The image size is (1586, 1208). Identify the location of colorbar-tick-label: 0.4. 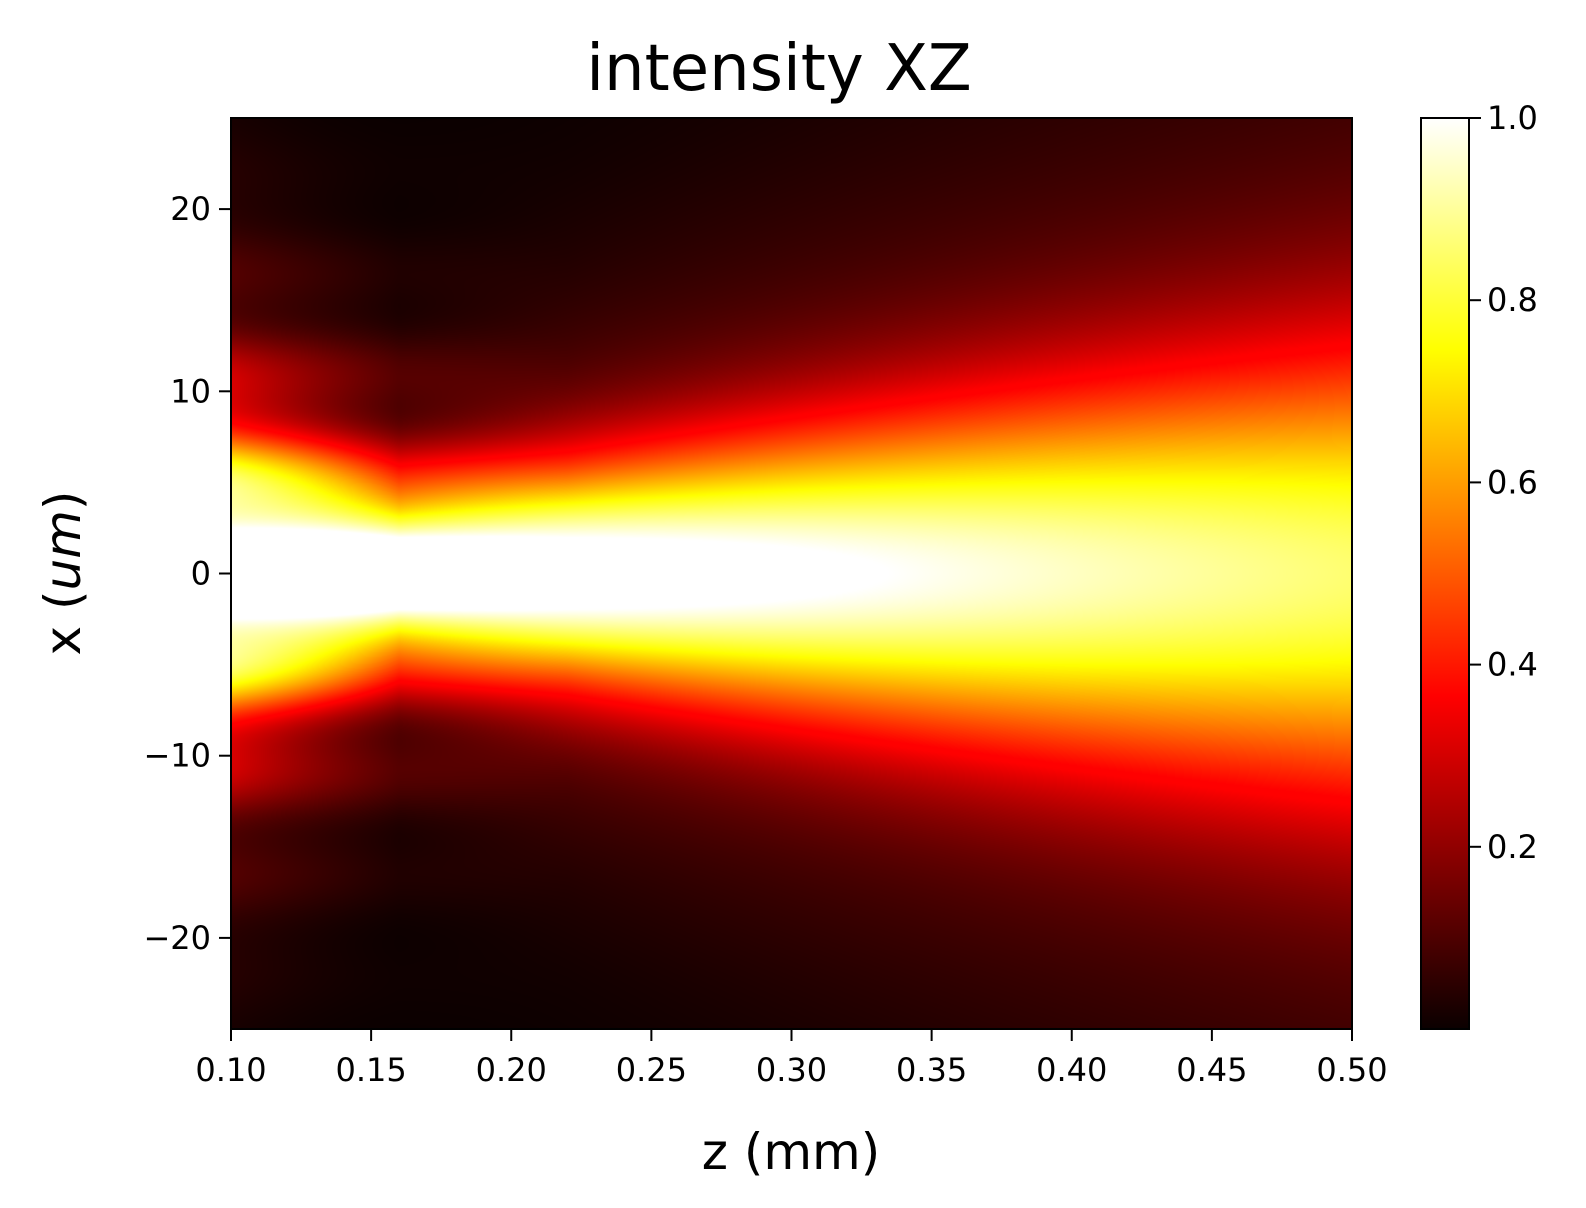
(1512, 665).